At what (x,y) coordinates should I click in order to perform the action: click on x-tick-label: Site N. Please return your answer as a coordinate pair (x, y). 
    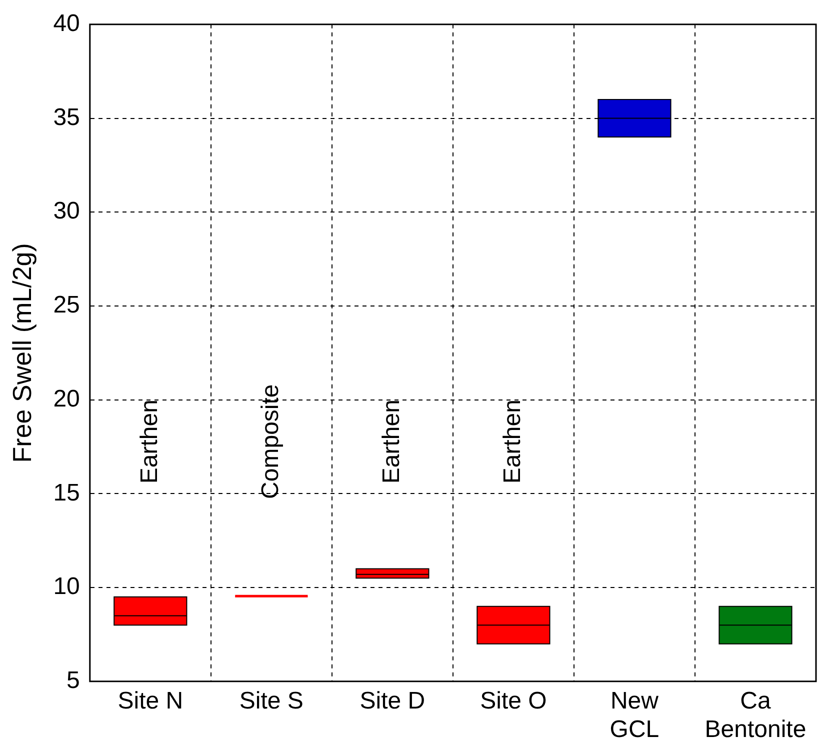
    Looking at the image, I should click on (151, 700).